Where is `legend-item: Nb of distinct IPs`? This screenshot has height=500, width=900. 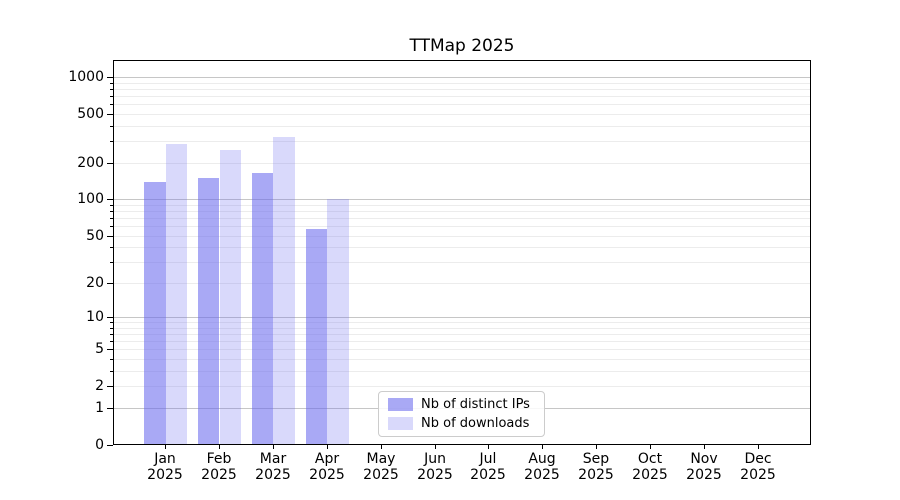
legend-item: Nb of distinct IPs is located at coordinates (466, 404).